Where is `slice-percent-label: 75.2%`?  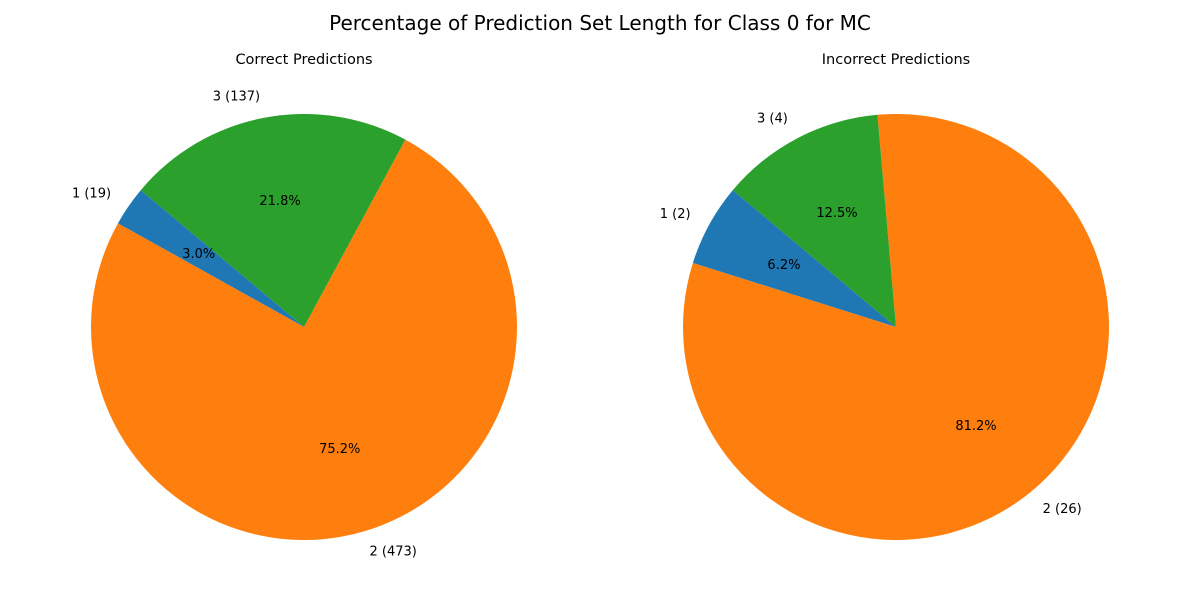
slice-percent-label: 75.2% is located at coordinates (339, 449).